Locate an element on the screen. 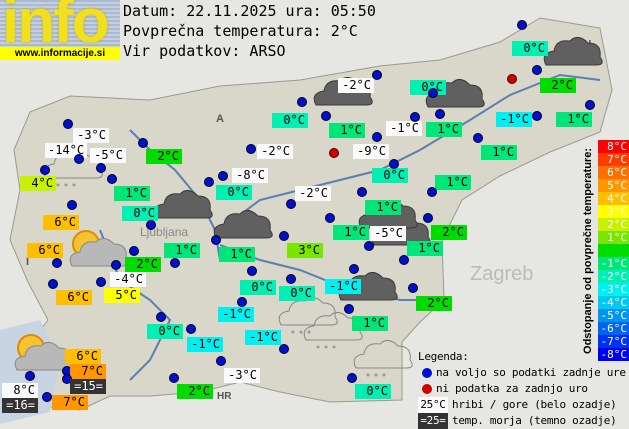 Image resolution: width=629 pixels, height=429 pixels. logo: info www.informacije.si is located at coordinates (60, 30).